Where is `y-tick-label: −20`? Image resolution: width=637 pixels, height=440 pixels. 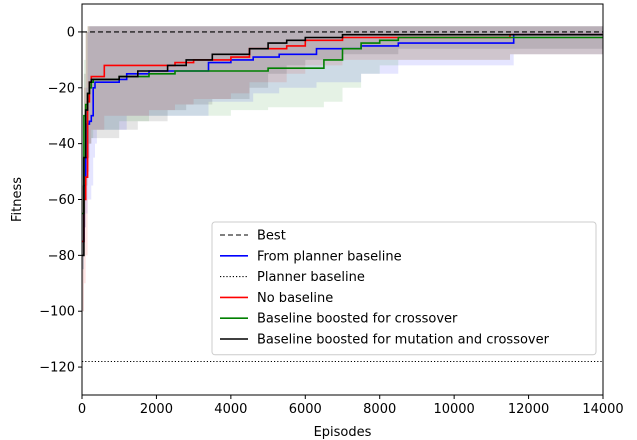 y-tick-label: −20 is located at coordinates (61, 88).